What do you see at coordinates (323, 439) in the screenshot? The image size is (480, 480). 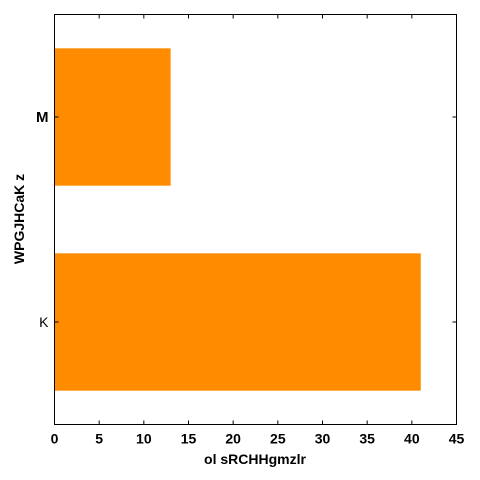 I see `x-tick-label: 30` at bounding box center [323, 439].